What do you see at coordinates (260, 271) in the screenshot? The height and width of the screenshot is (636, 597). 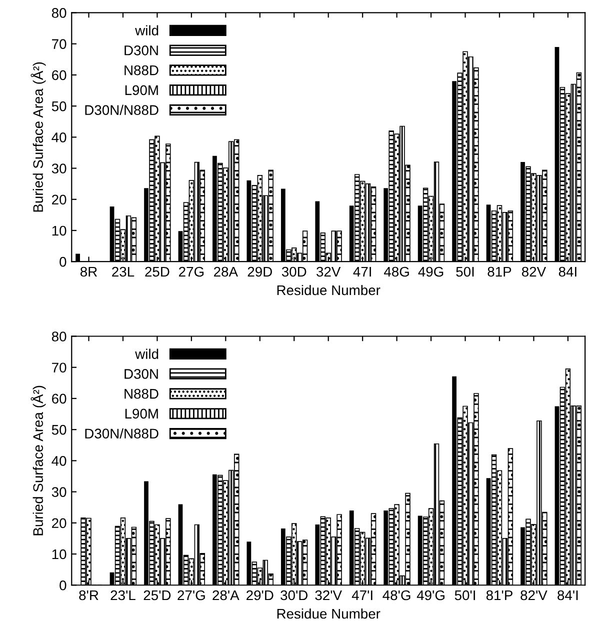 I see `x-tick-label: 29D` at bounding box center [260, 271].